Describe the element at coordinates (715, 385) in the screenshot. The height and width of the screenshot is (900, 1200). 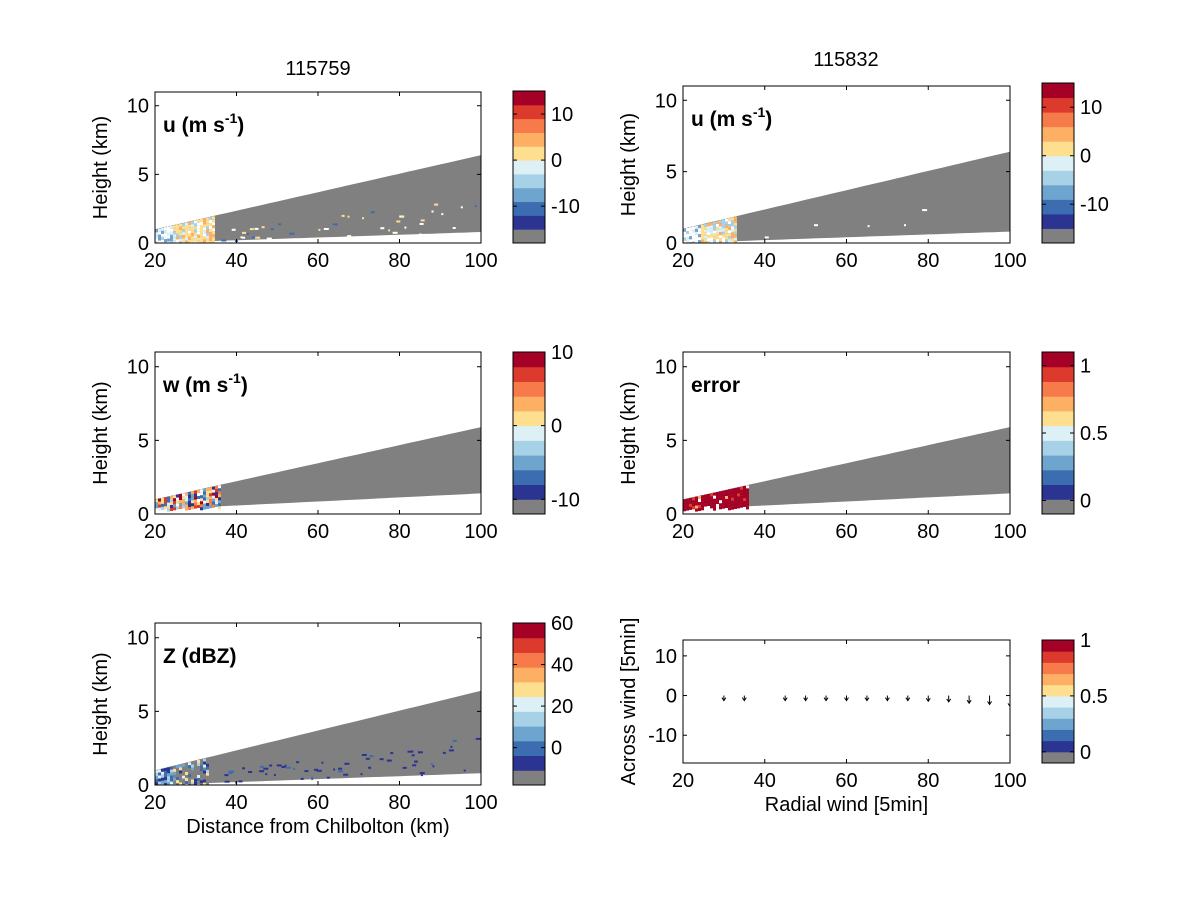
I see `panel-label: error` at that location.